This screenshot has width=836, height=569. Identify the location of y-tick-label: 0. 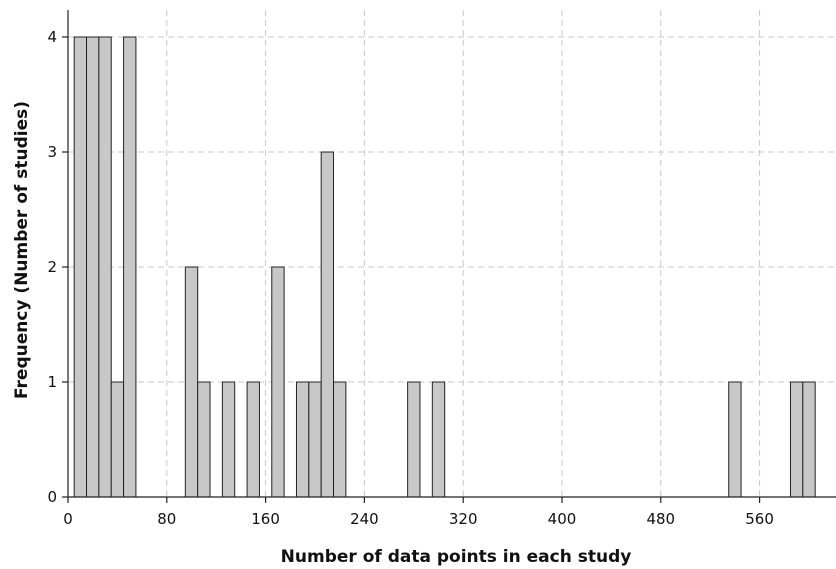
(52, 497).